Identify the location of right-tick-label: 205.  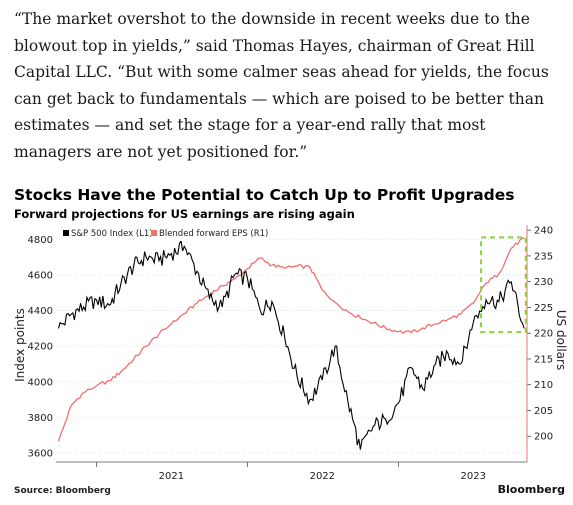
(543, 411).